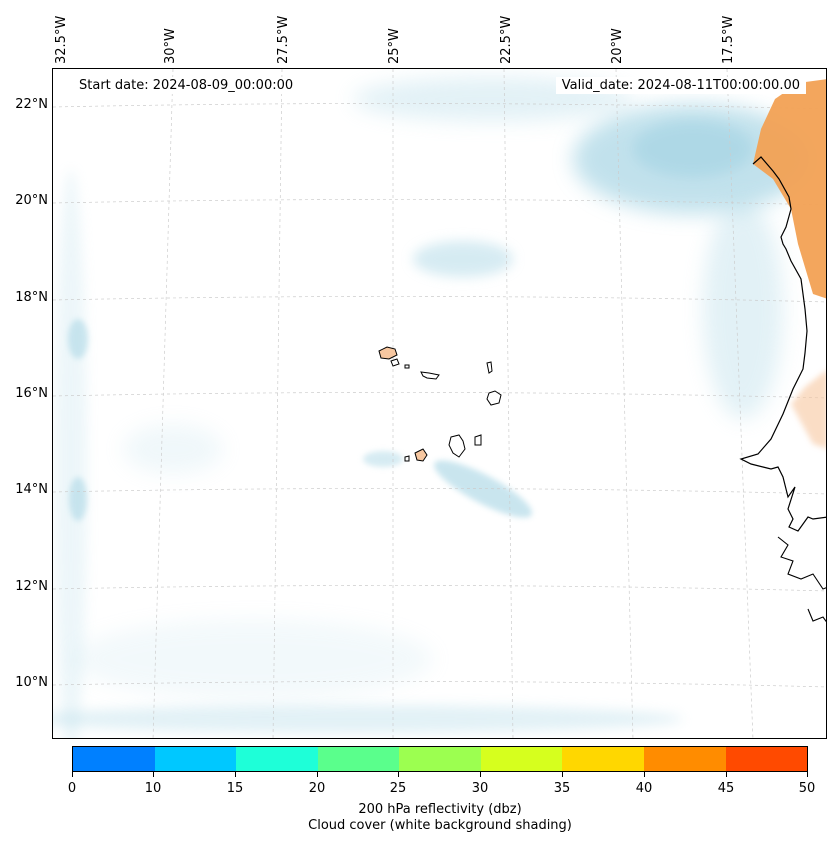  I want to click on island-sal, so click(489, 367).